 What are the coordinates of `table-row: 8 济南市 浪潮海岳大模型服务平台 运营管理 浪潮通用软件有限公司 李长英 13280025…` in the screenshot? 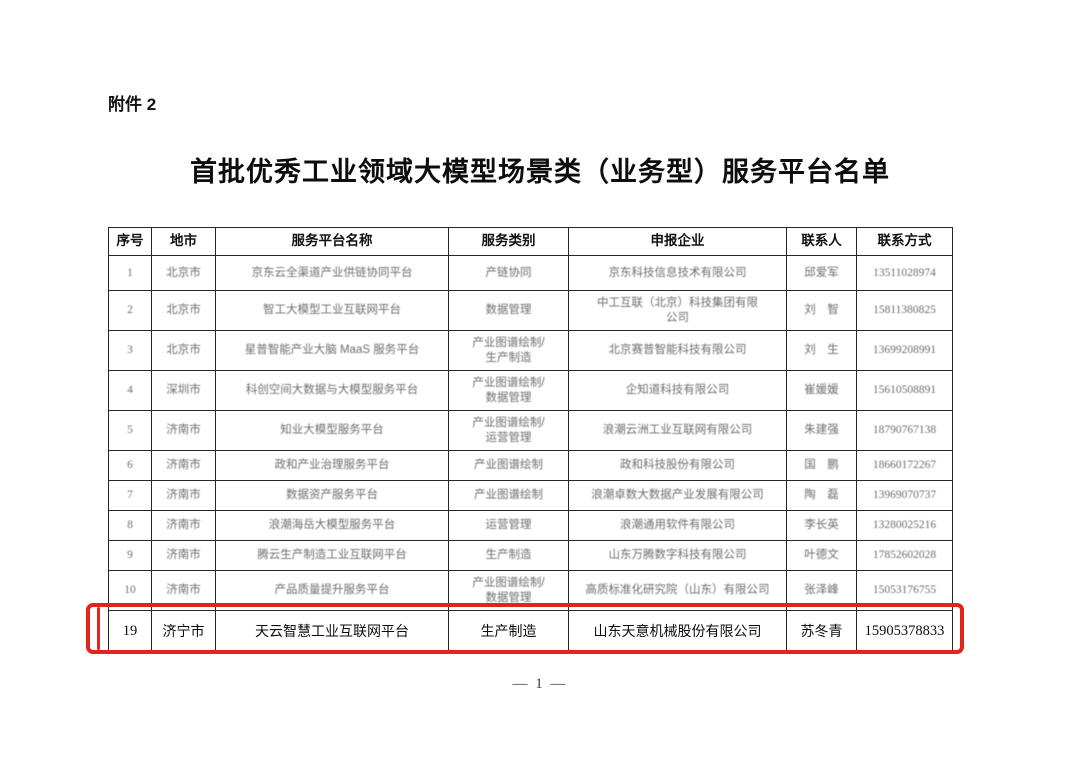 It's located at (530, 525).